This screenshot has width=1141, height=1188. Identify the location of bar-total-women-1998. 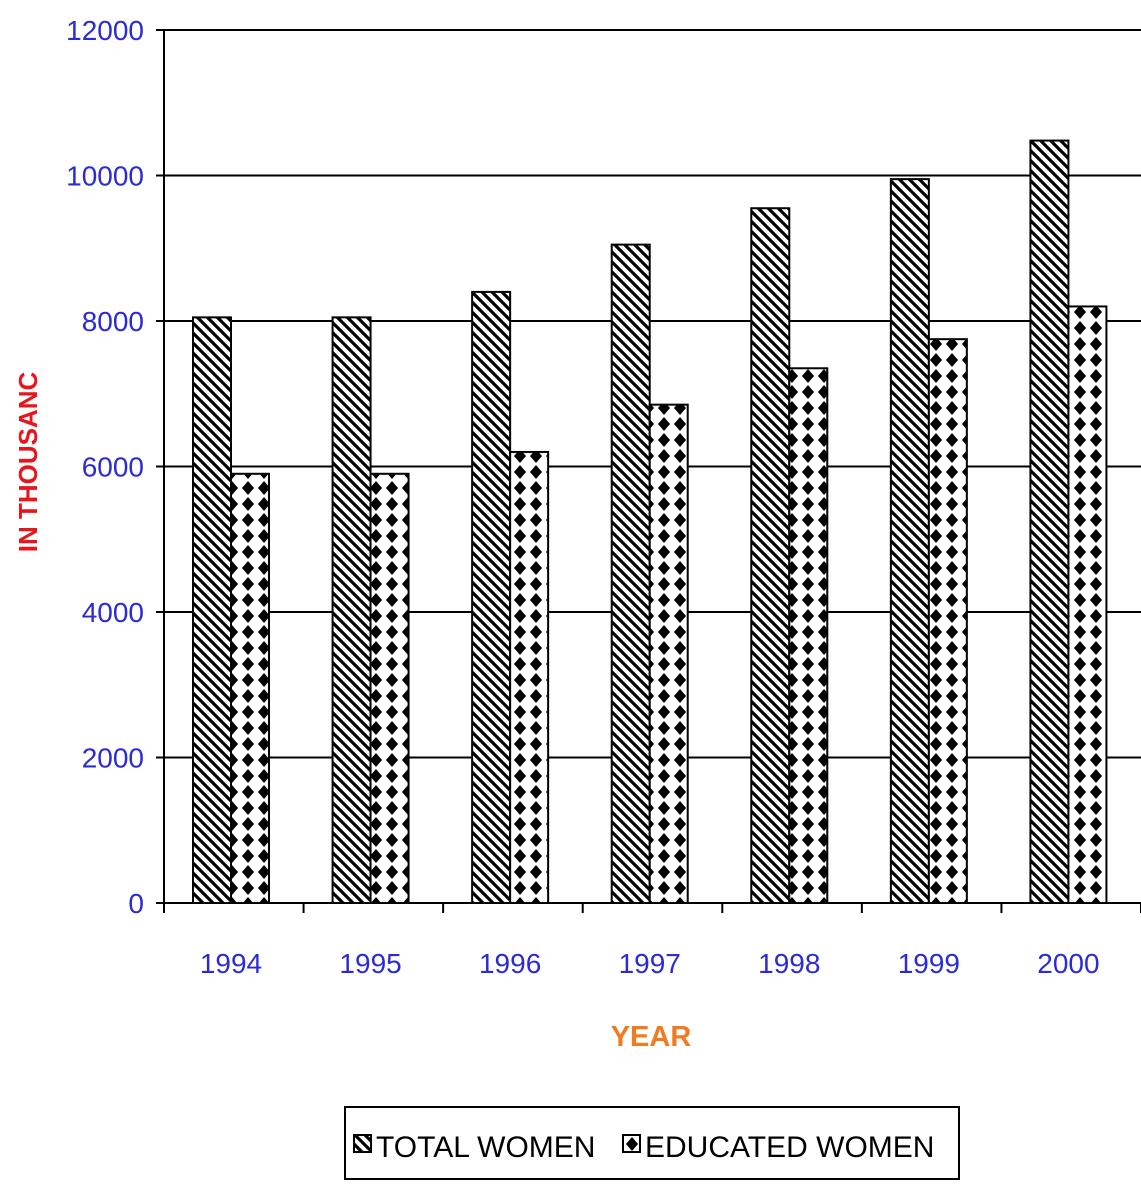
(770, 556).